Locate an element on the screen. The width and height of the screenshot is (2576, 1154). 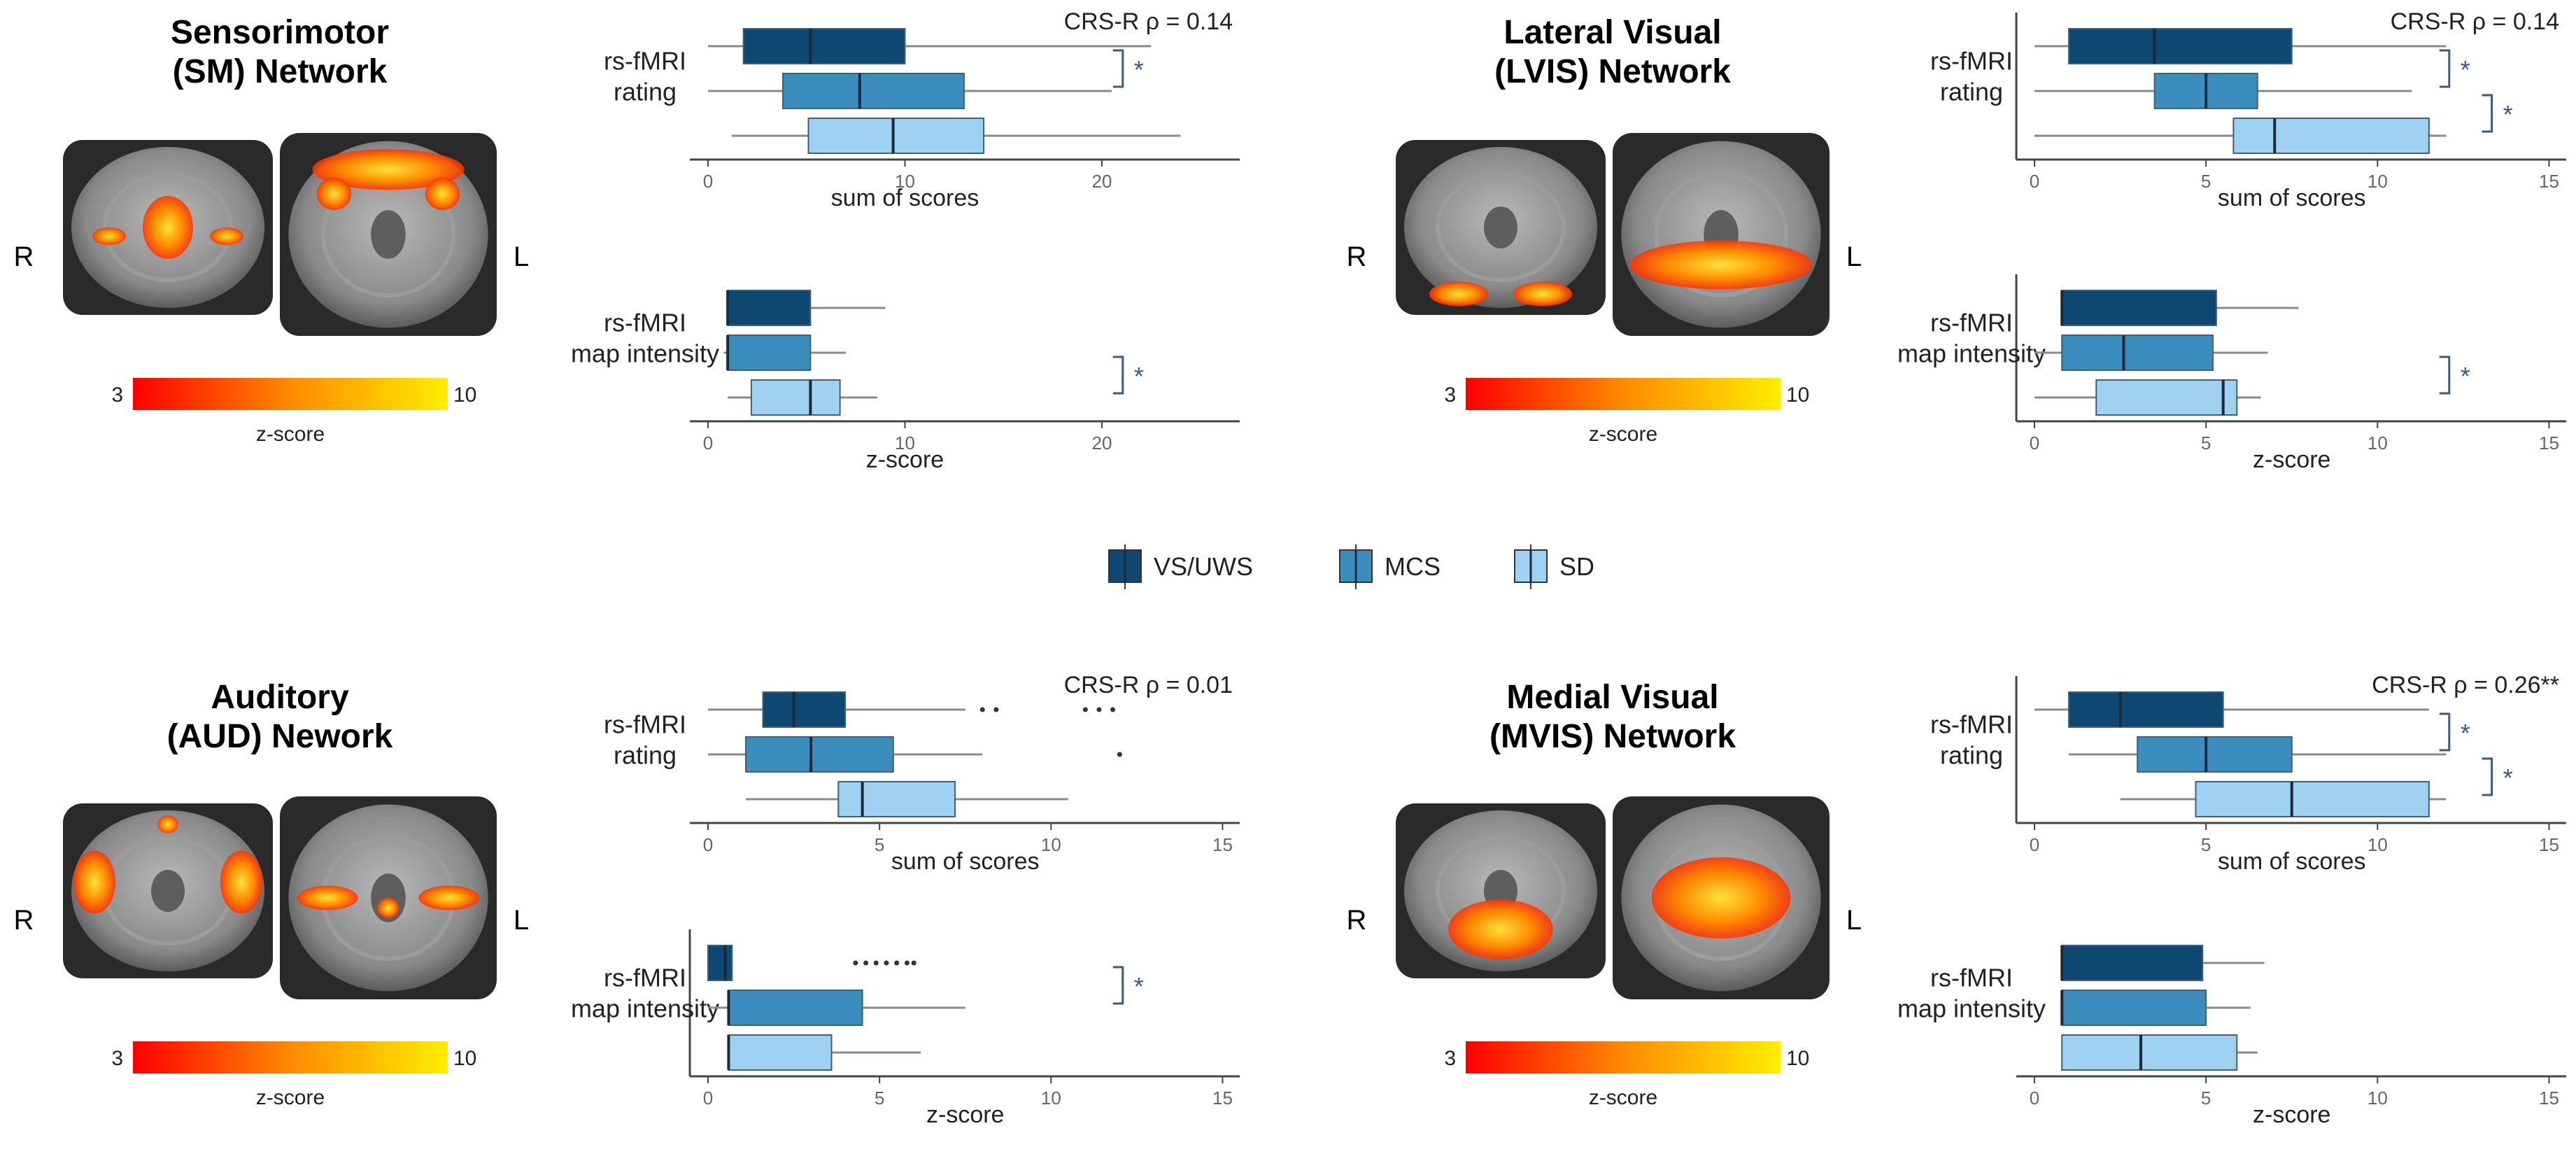
legend-item-sd: SD is located at coordinates (1554, 566).